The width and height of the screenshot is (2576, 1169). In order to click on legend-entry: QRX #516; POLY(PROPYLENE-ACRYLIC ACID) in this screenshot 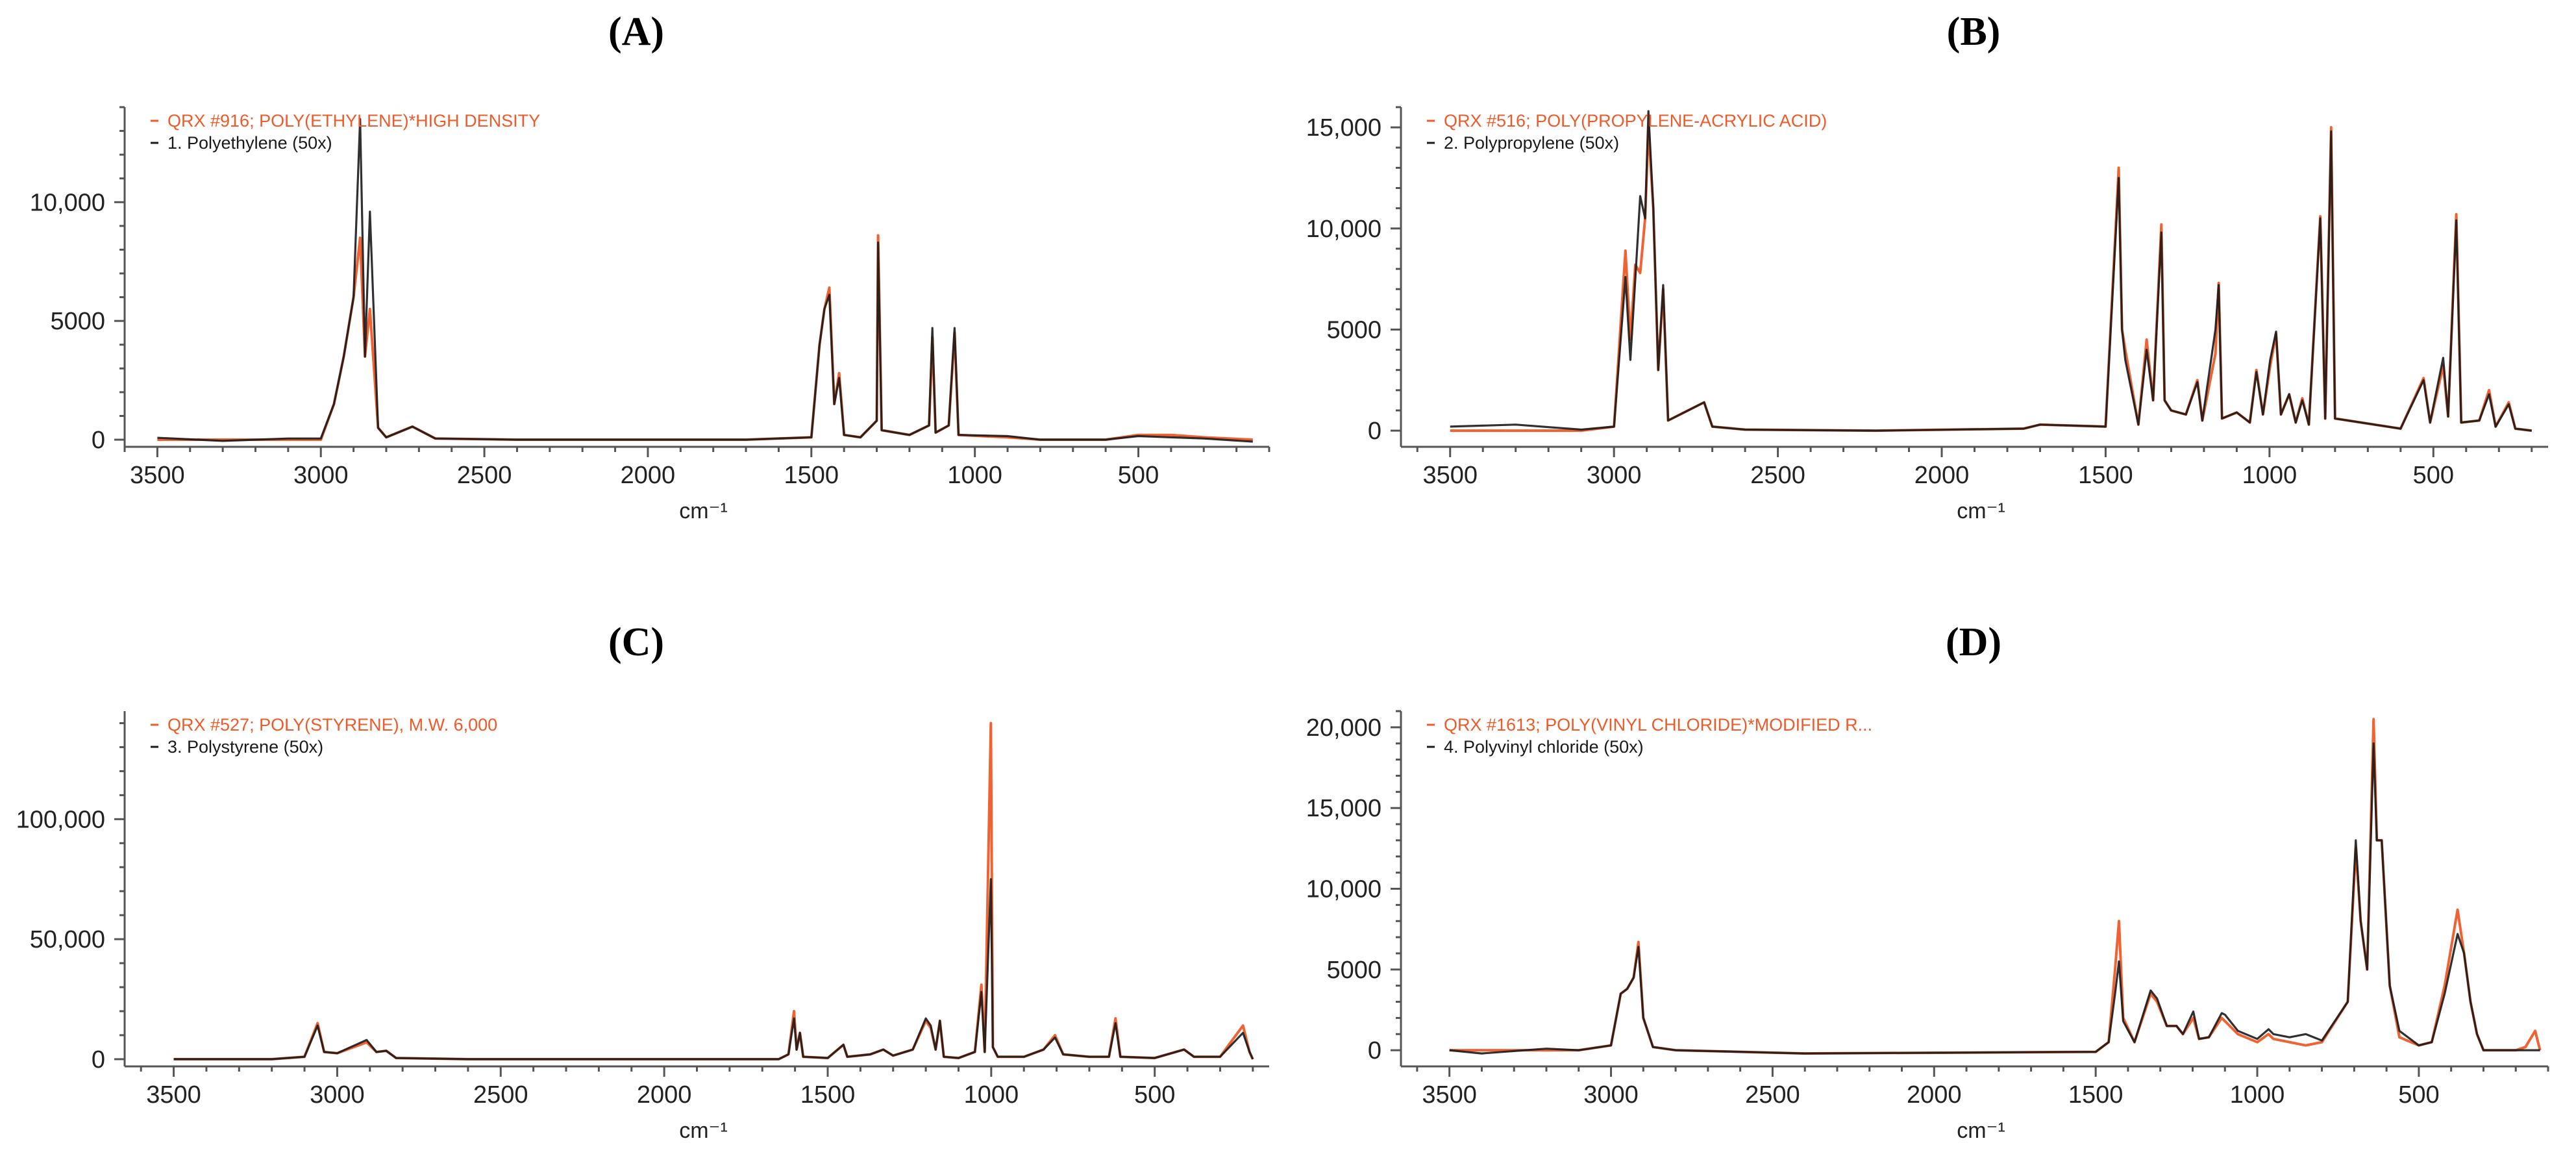, I will do `click(1635, 121)`.